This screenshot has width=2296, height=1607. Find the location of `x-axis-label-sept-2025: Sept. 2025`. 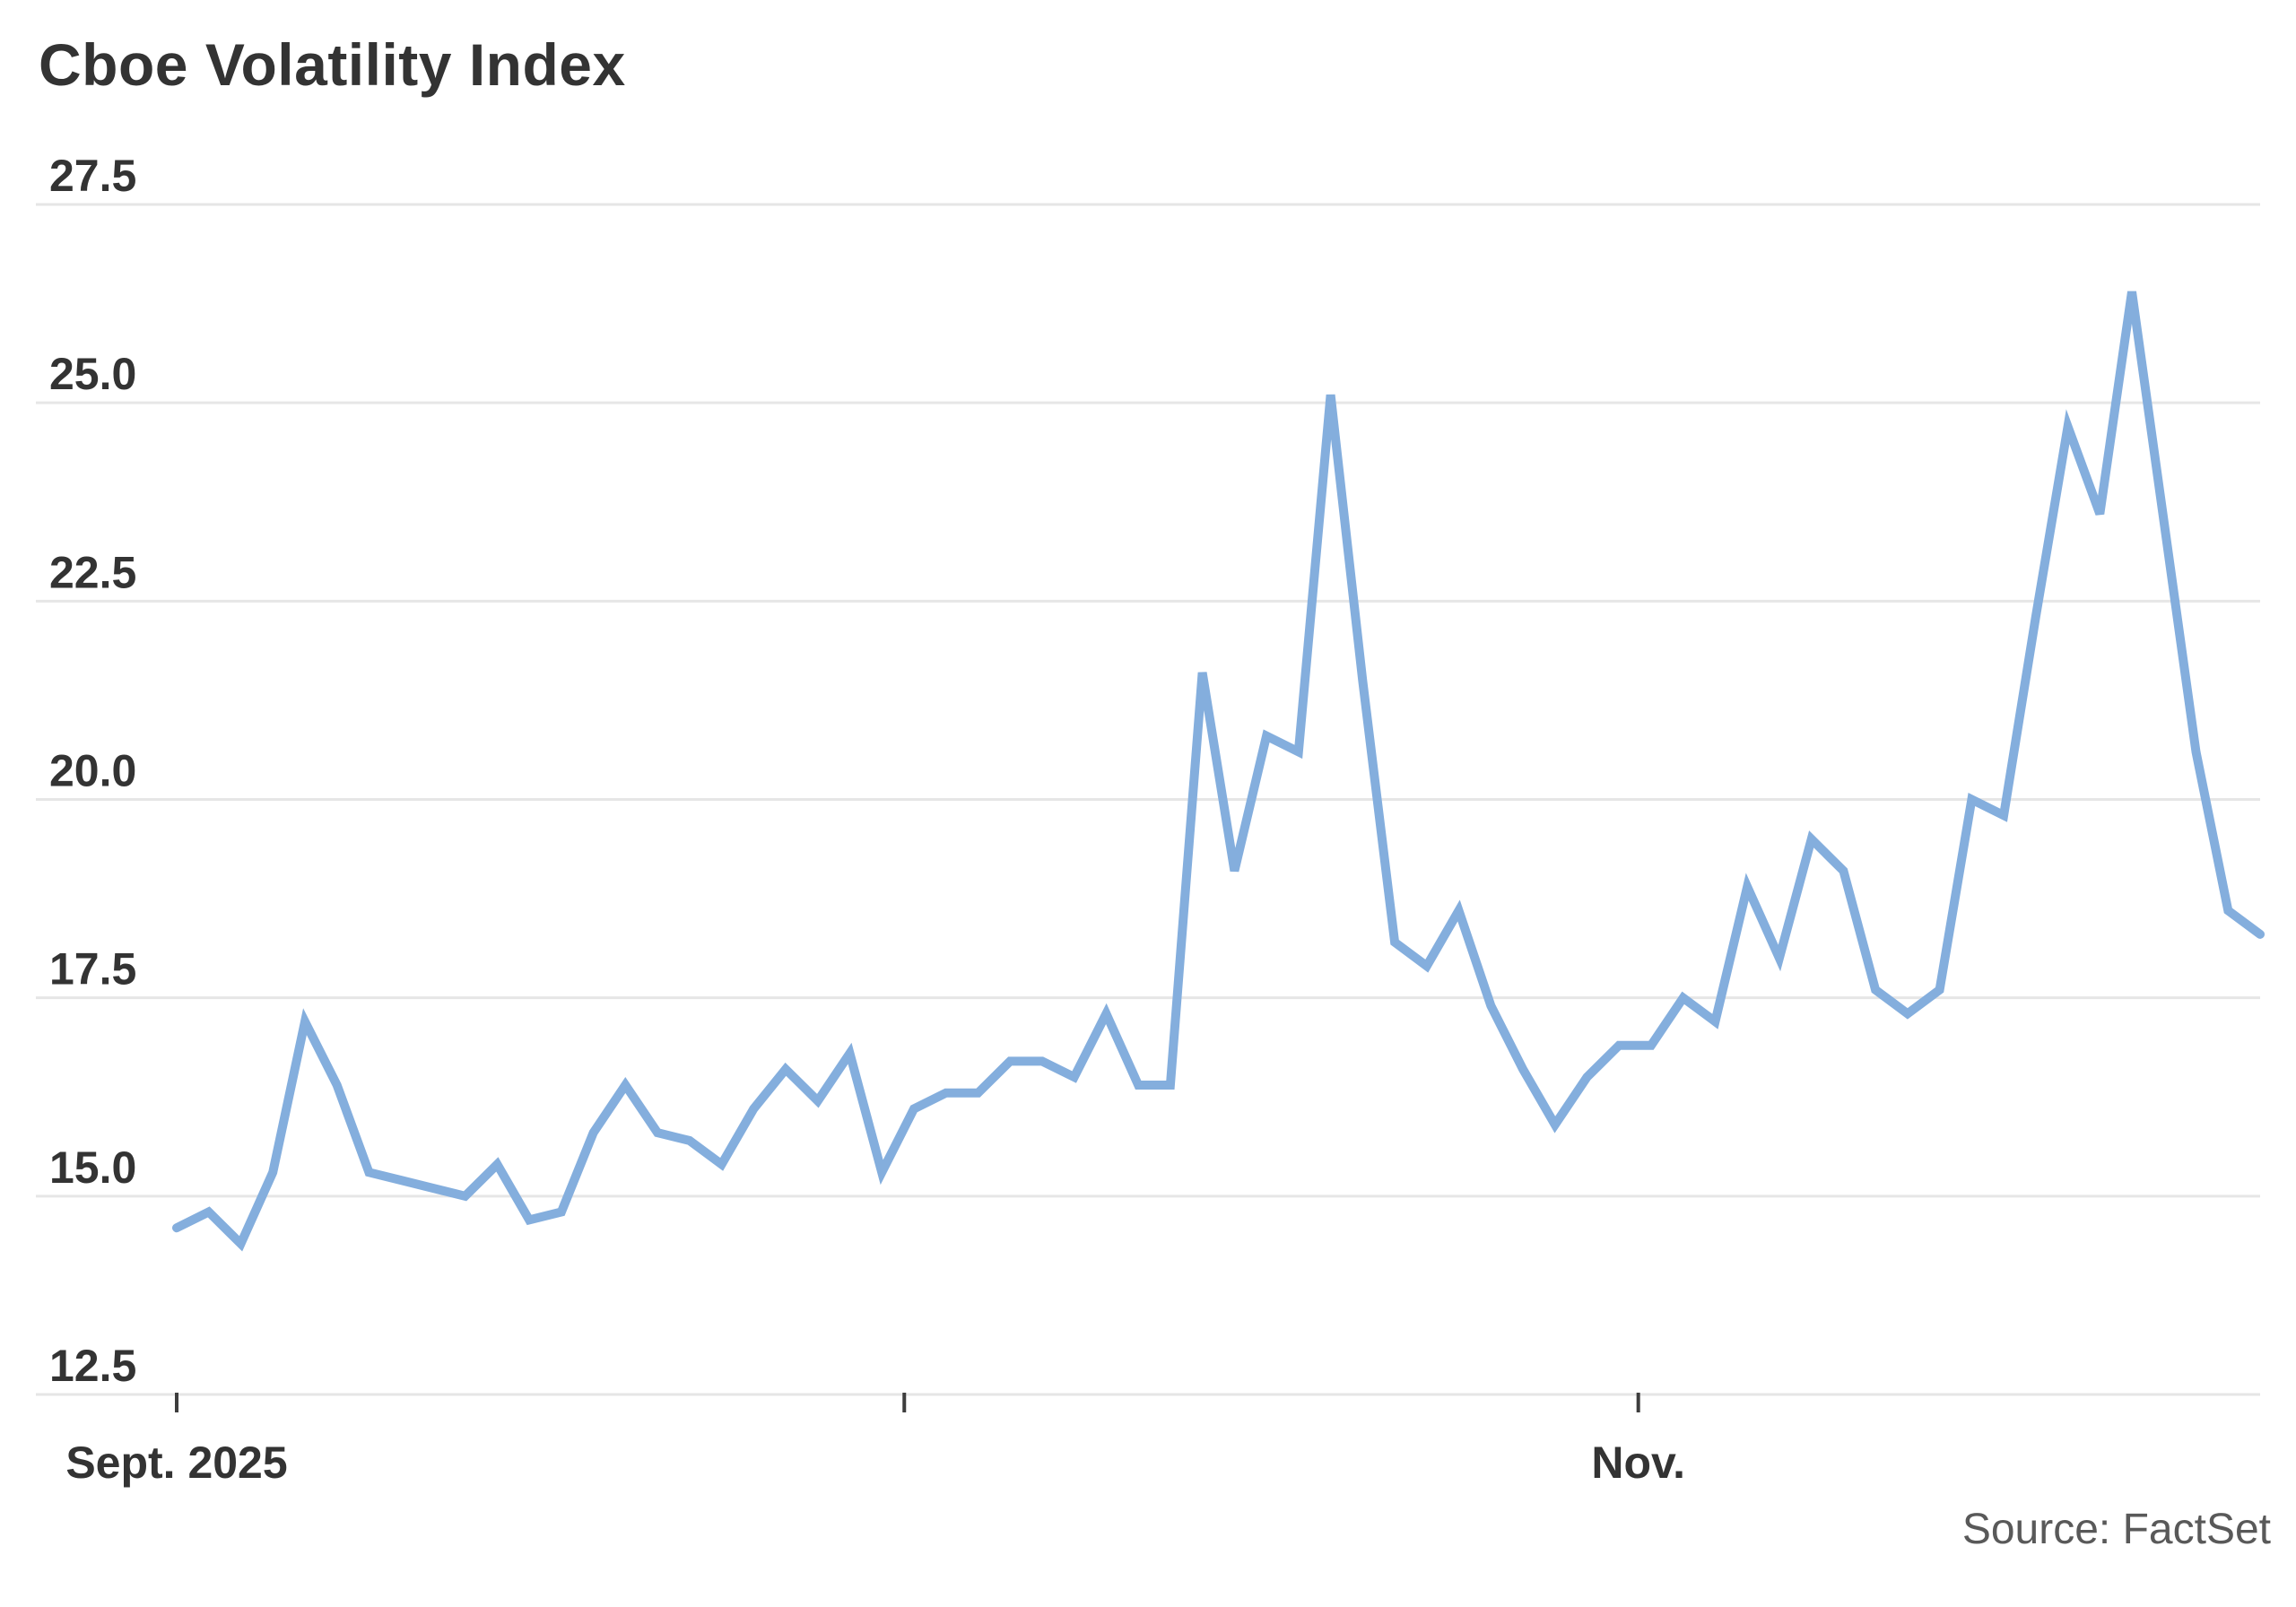

x-axis-label-sept-2025: Sept. 2025 is located at coordinates (176, 1463).